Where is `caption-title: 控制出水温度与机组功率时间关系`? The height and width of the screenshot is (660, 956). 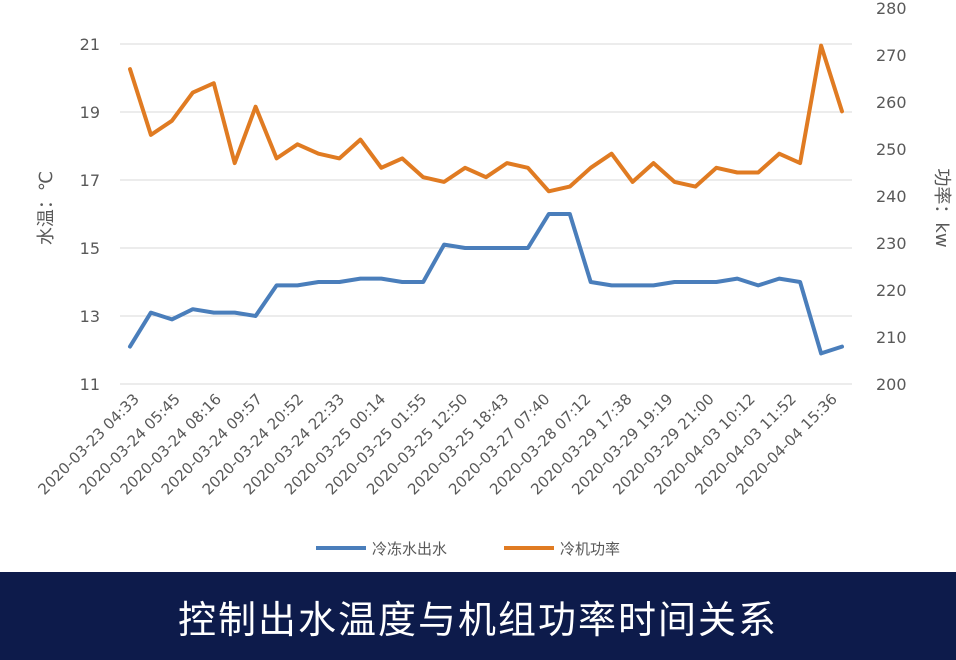
caption-title: 控制出水温度与机组功率时间关系 is located at coordinates (477, 619).